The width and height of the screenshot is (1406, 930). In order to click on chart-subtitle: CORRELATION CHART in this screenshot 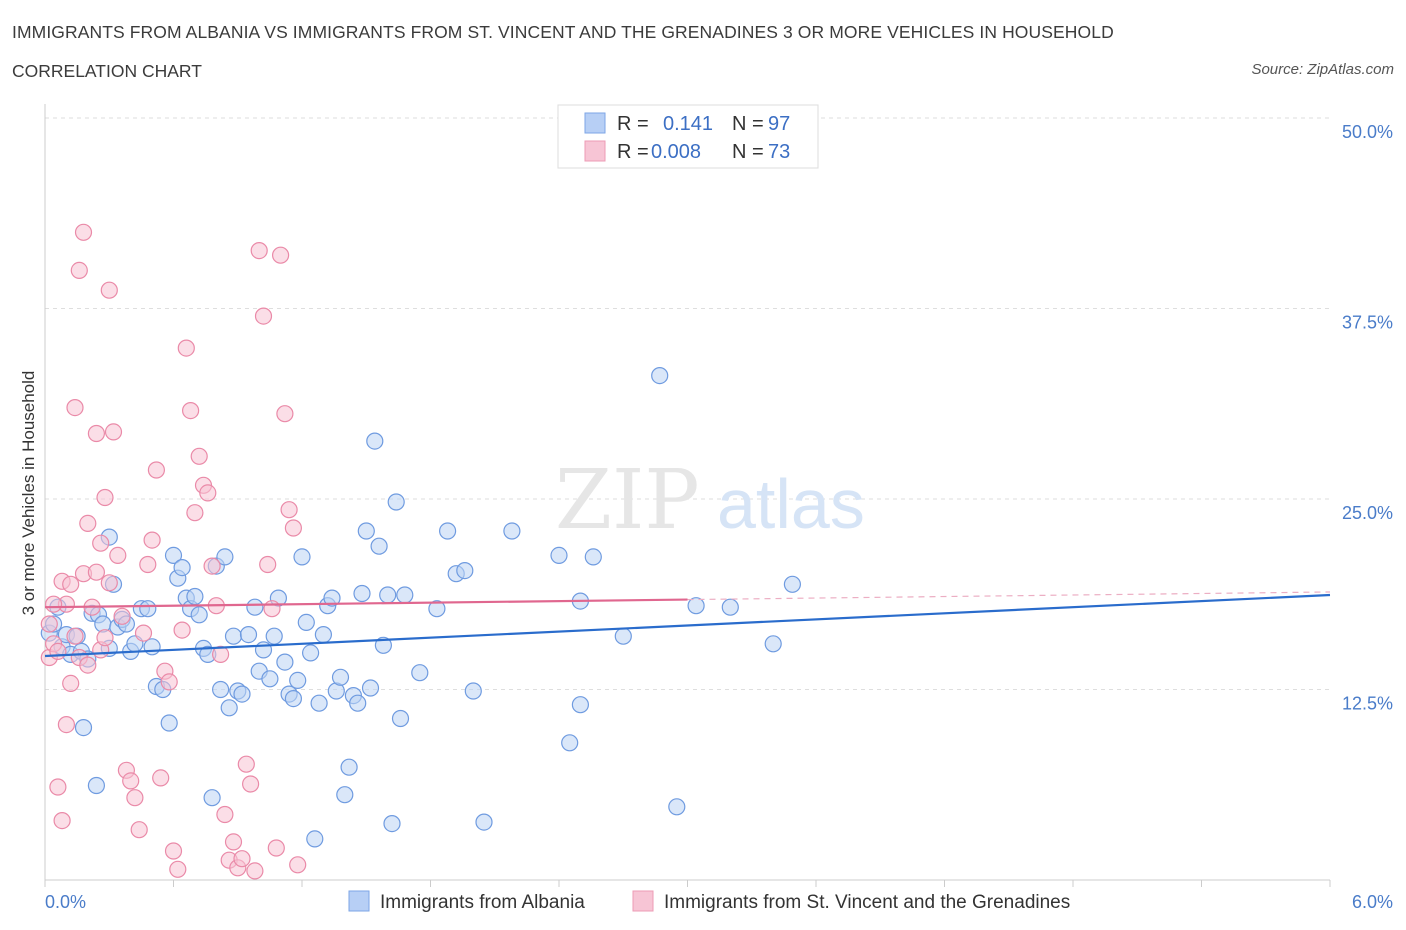, I will do `click(107, 71)`.